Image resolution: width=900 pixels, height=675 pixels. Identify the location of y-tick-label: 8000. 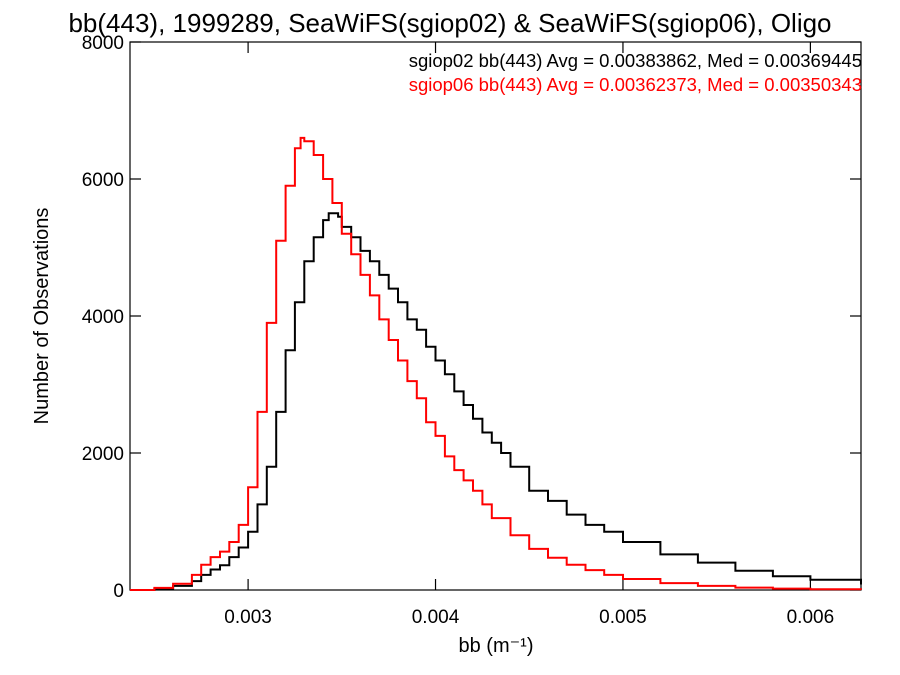
(103, 43).